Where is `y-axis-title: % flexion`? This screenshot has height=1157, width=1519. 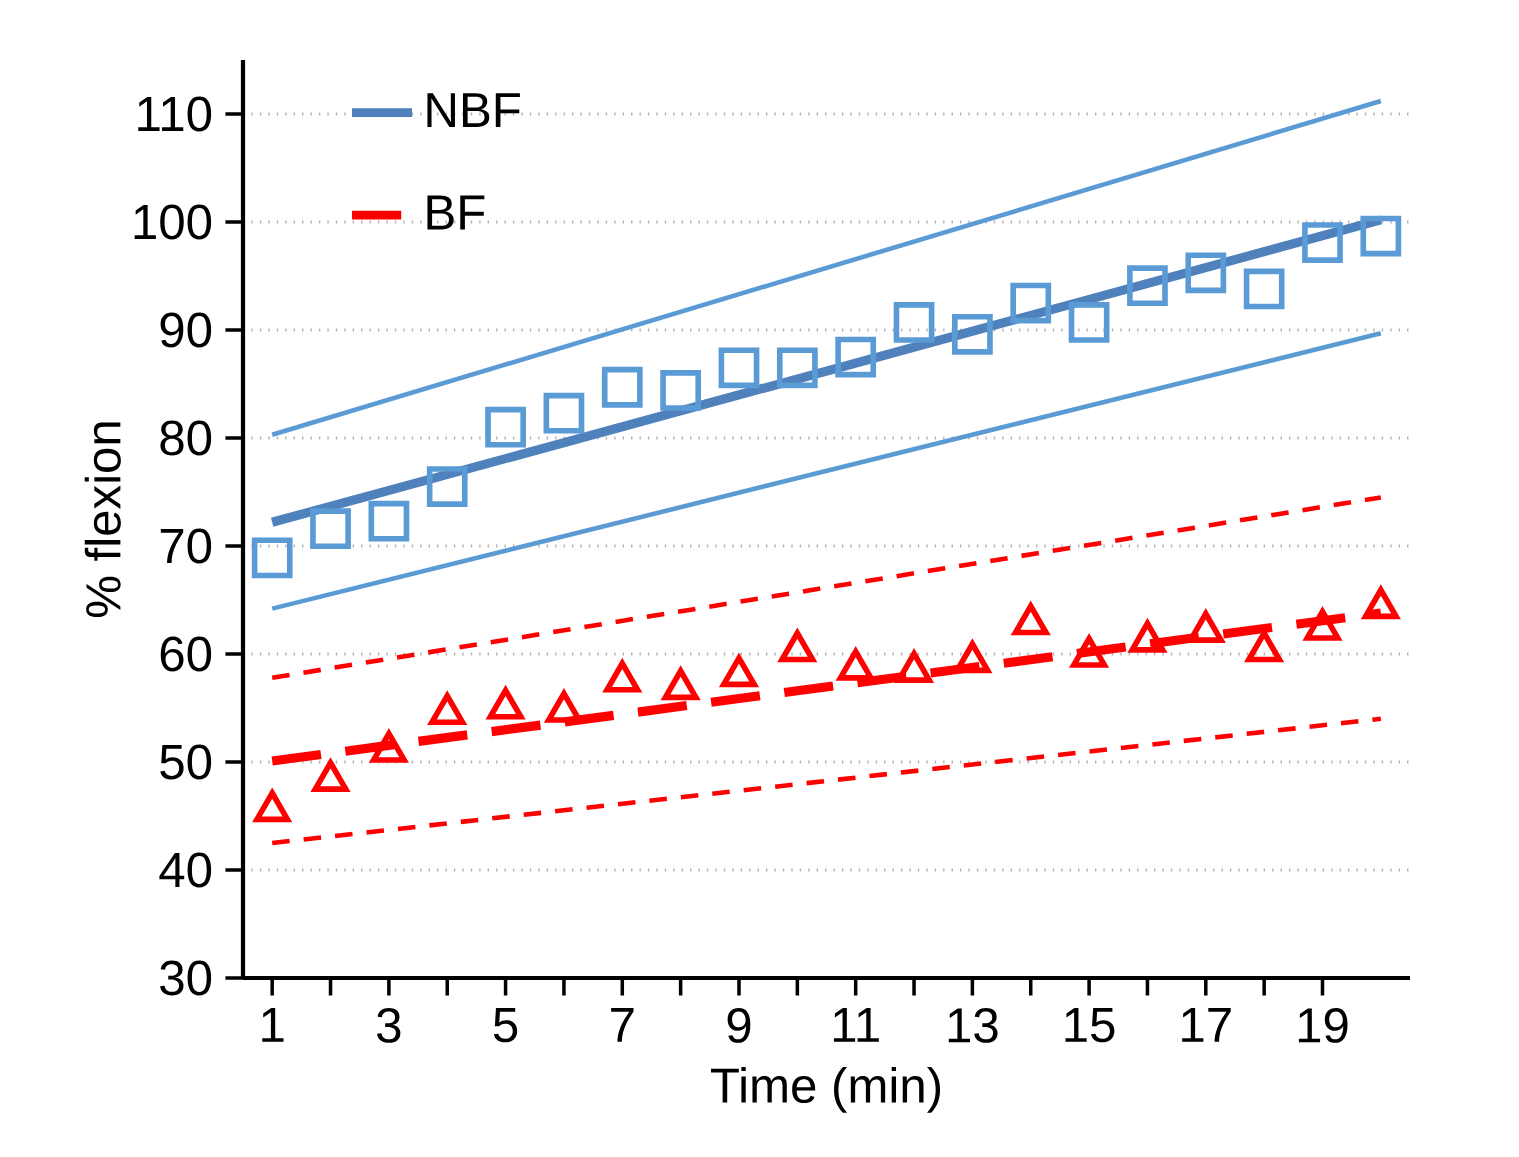
y-axis-title: % flexion is located at coordinates (102, 520).